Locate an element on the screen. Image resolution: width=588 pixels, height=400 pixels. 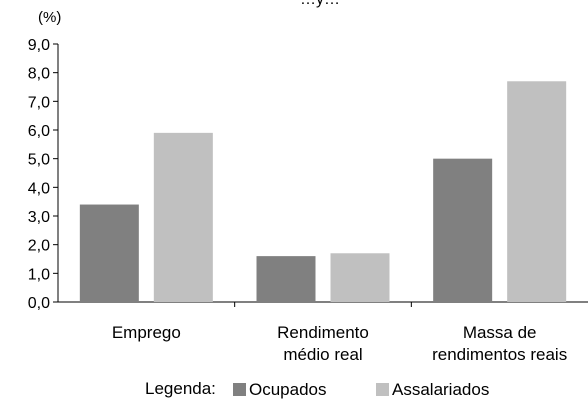
legend-swatch-assalariados is located at coordinates (382, 389).